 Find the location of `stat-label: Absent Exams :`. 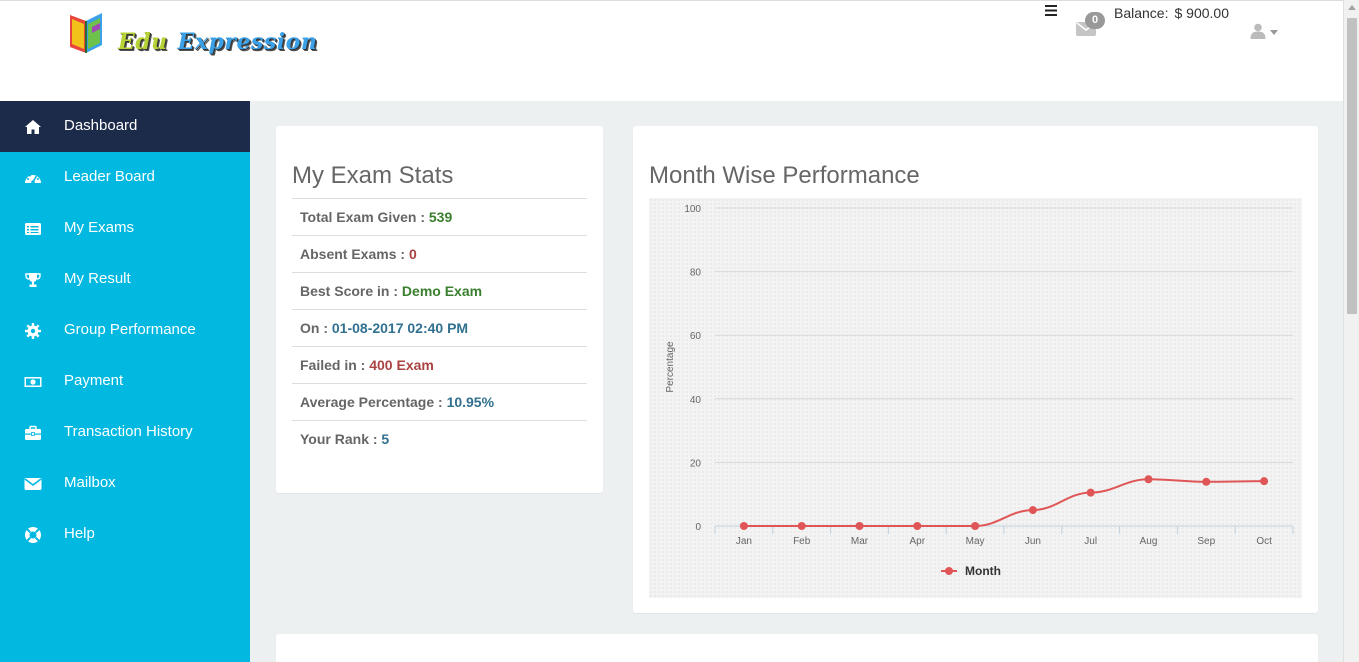

stat-label: Absent Exams : is located at coordinates (354, 254).